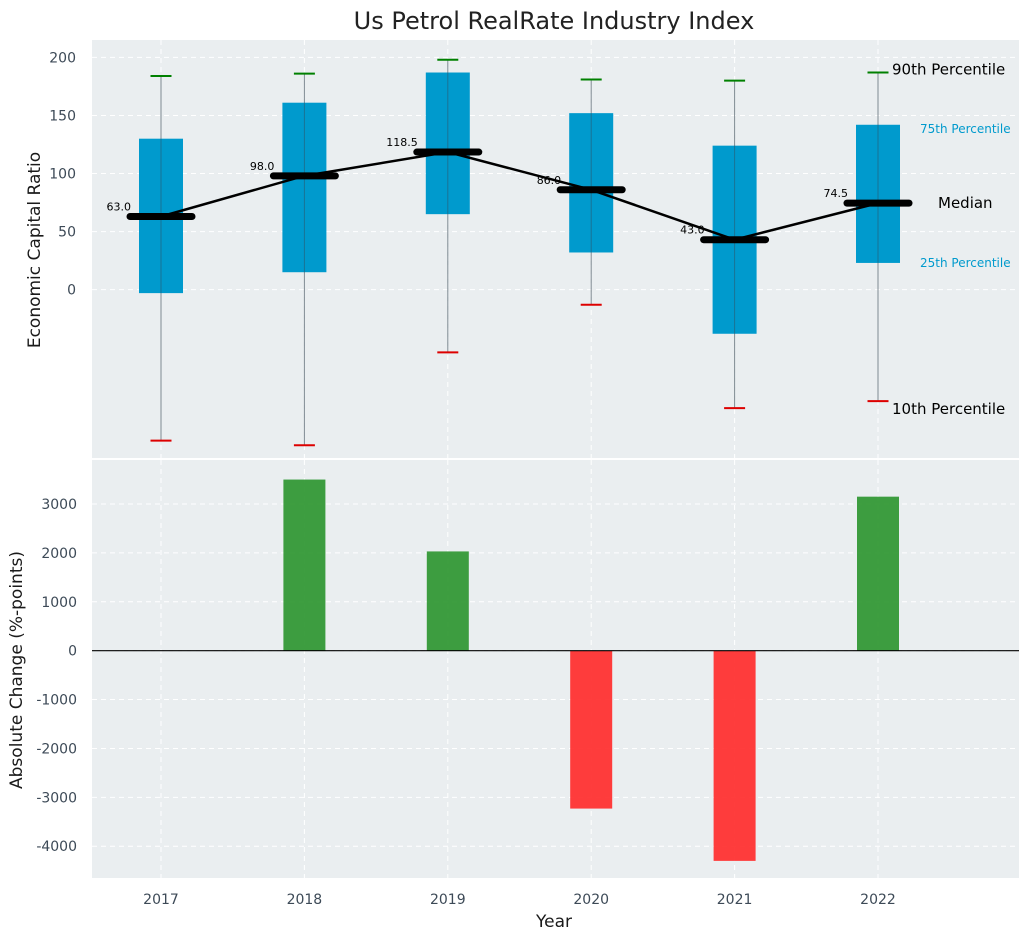 This screenshot has width=1029, height=940. What do you see at coordinates (836, 193) in the screenshot?
I see `median-value-label: 74.5` at bounding box center [836, 193].